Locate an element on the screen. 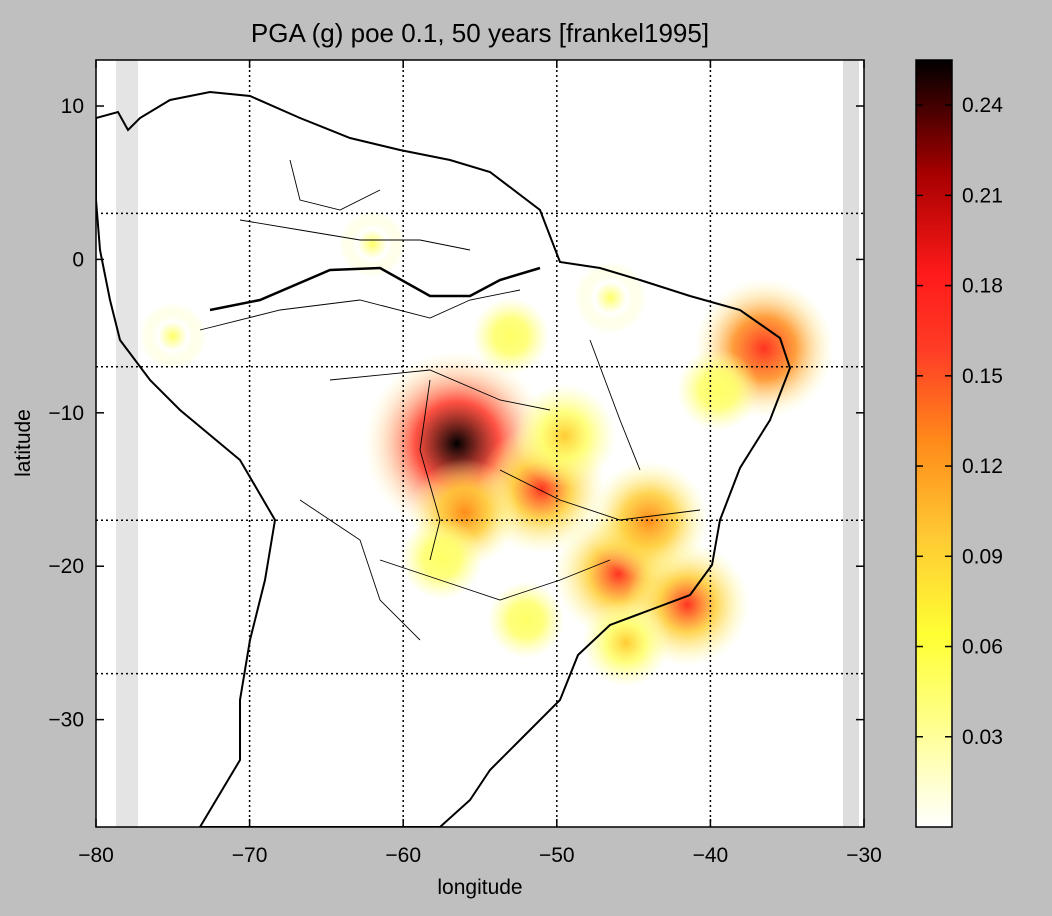 The image size is (1052, 916). map-edge-left is located at coordinates (127, 443).